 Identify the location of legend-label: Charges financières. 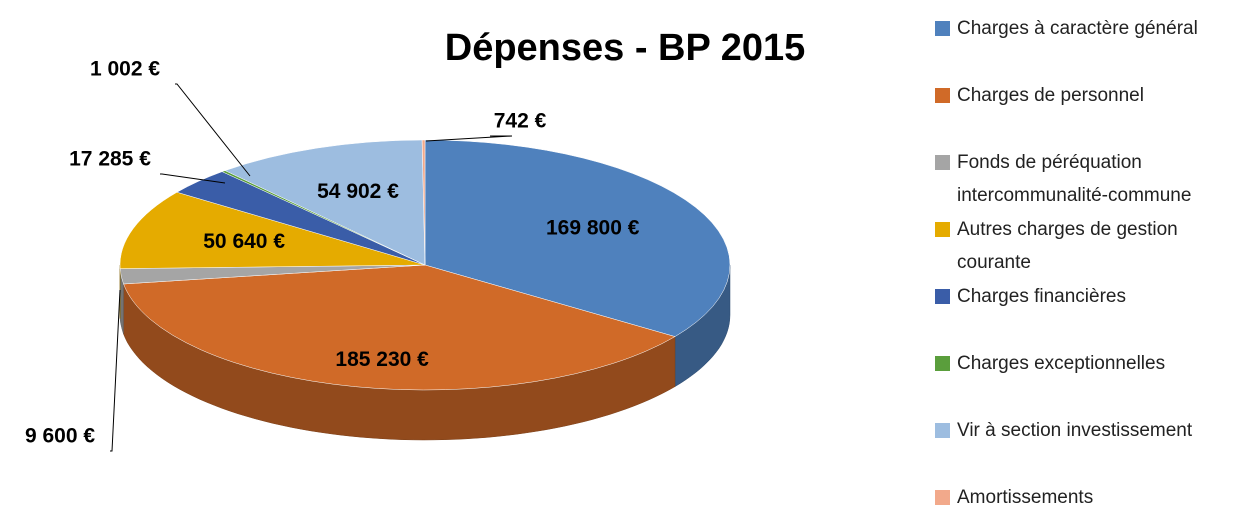
(1041, 296).